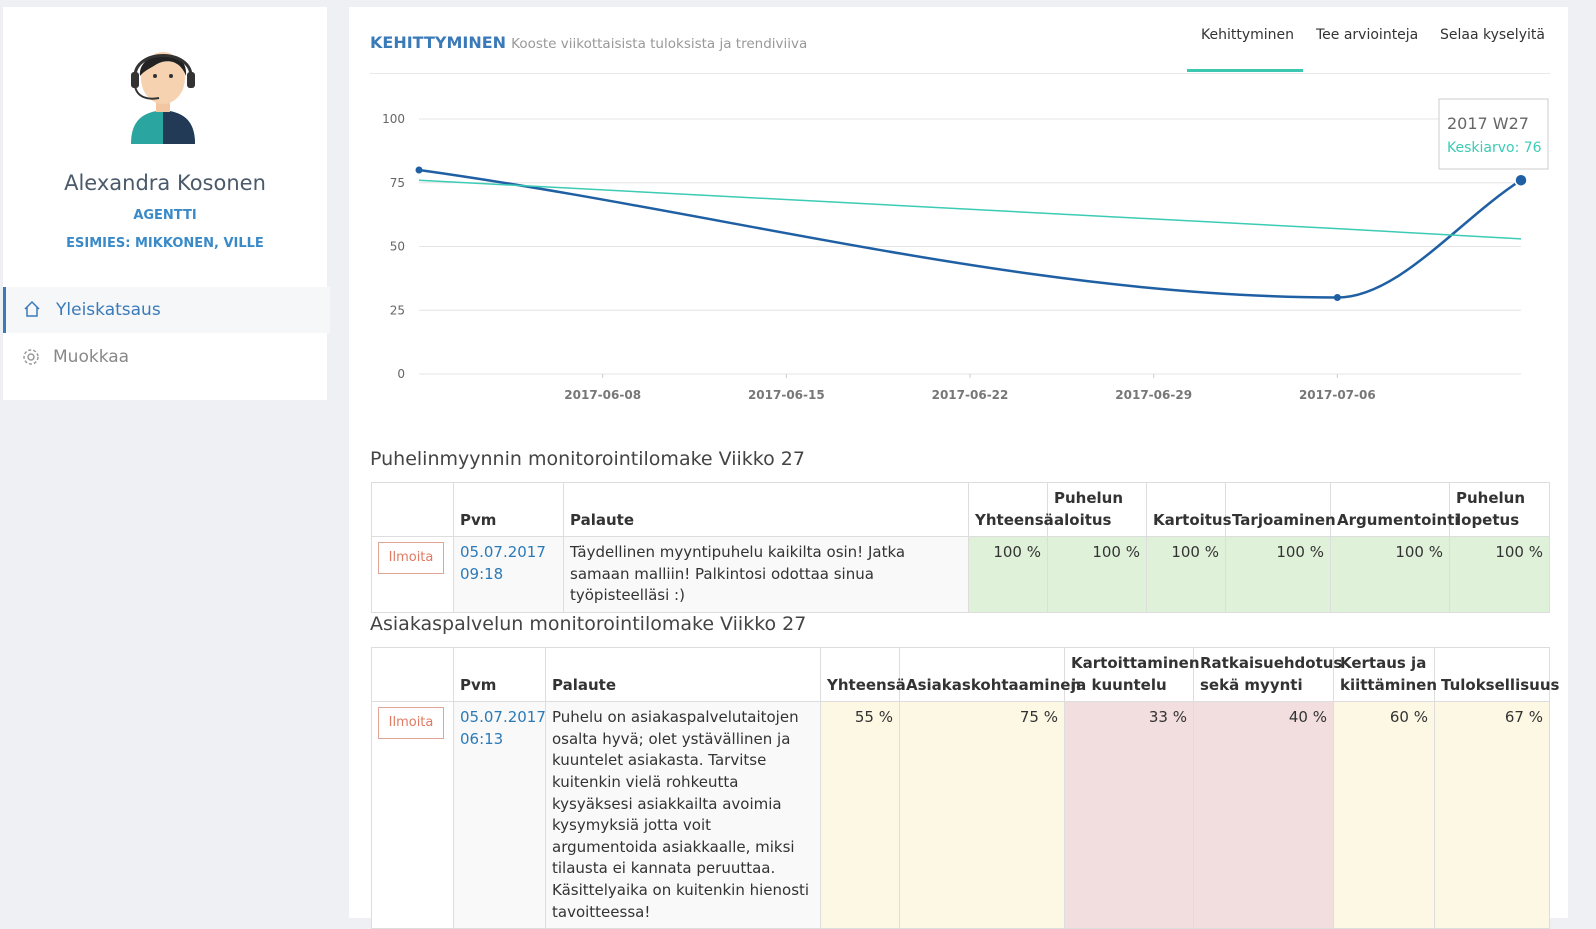 The image size is (1596, 929). Describe the element at coordinates (786, 395) in the screenshot. I see `x-tick-label: 2017-06-15` at that location.